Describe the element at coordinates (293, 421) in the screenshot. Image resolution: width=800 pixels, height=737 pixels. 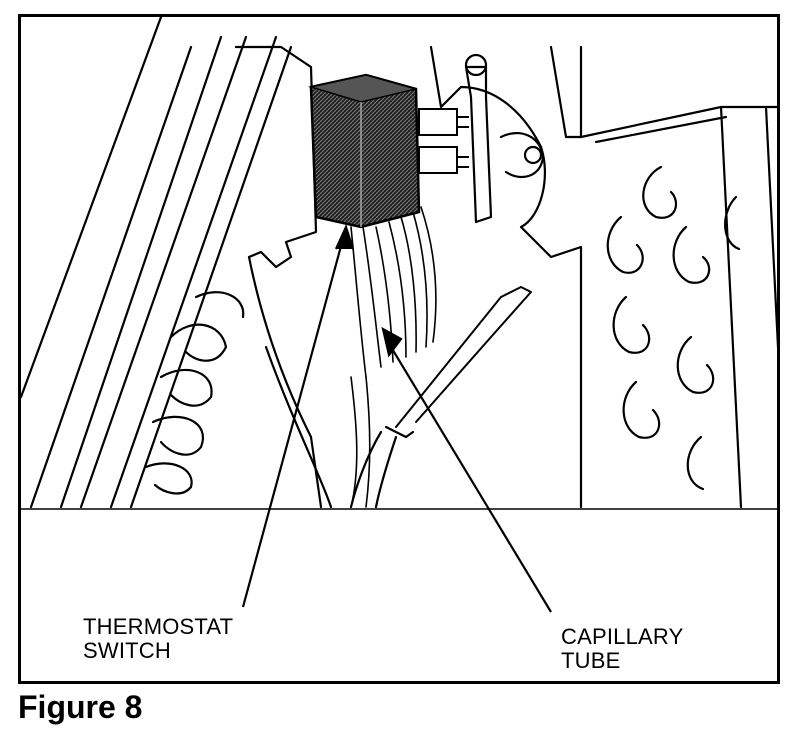
I see `thermostat-leader-line` at that location.